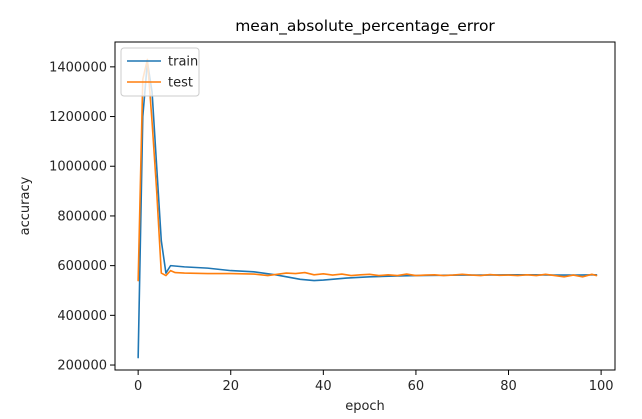  What do you see at coordinates (78, 117) in the screenshot?
I see `y-tick-label: 1200000` at bounding box center [78, 117].